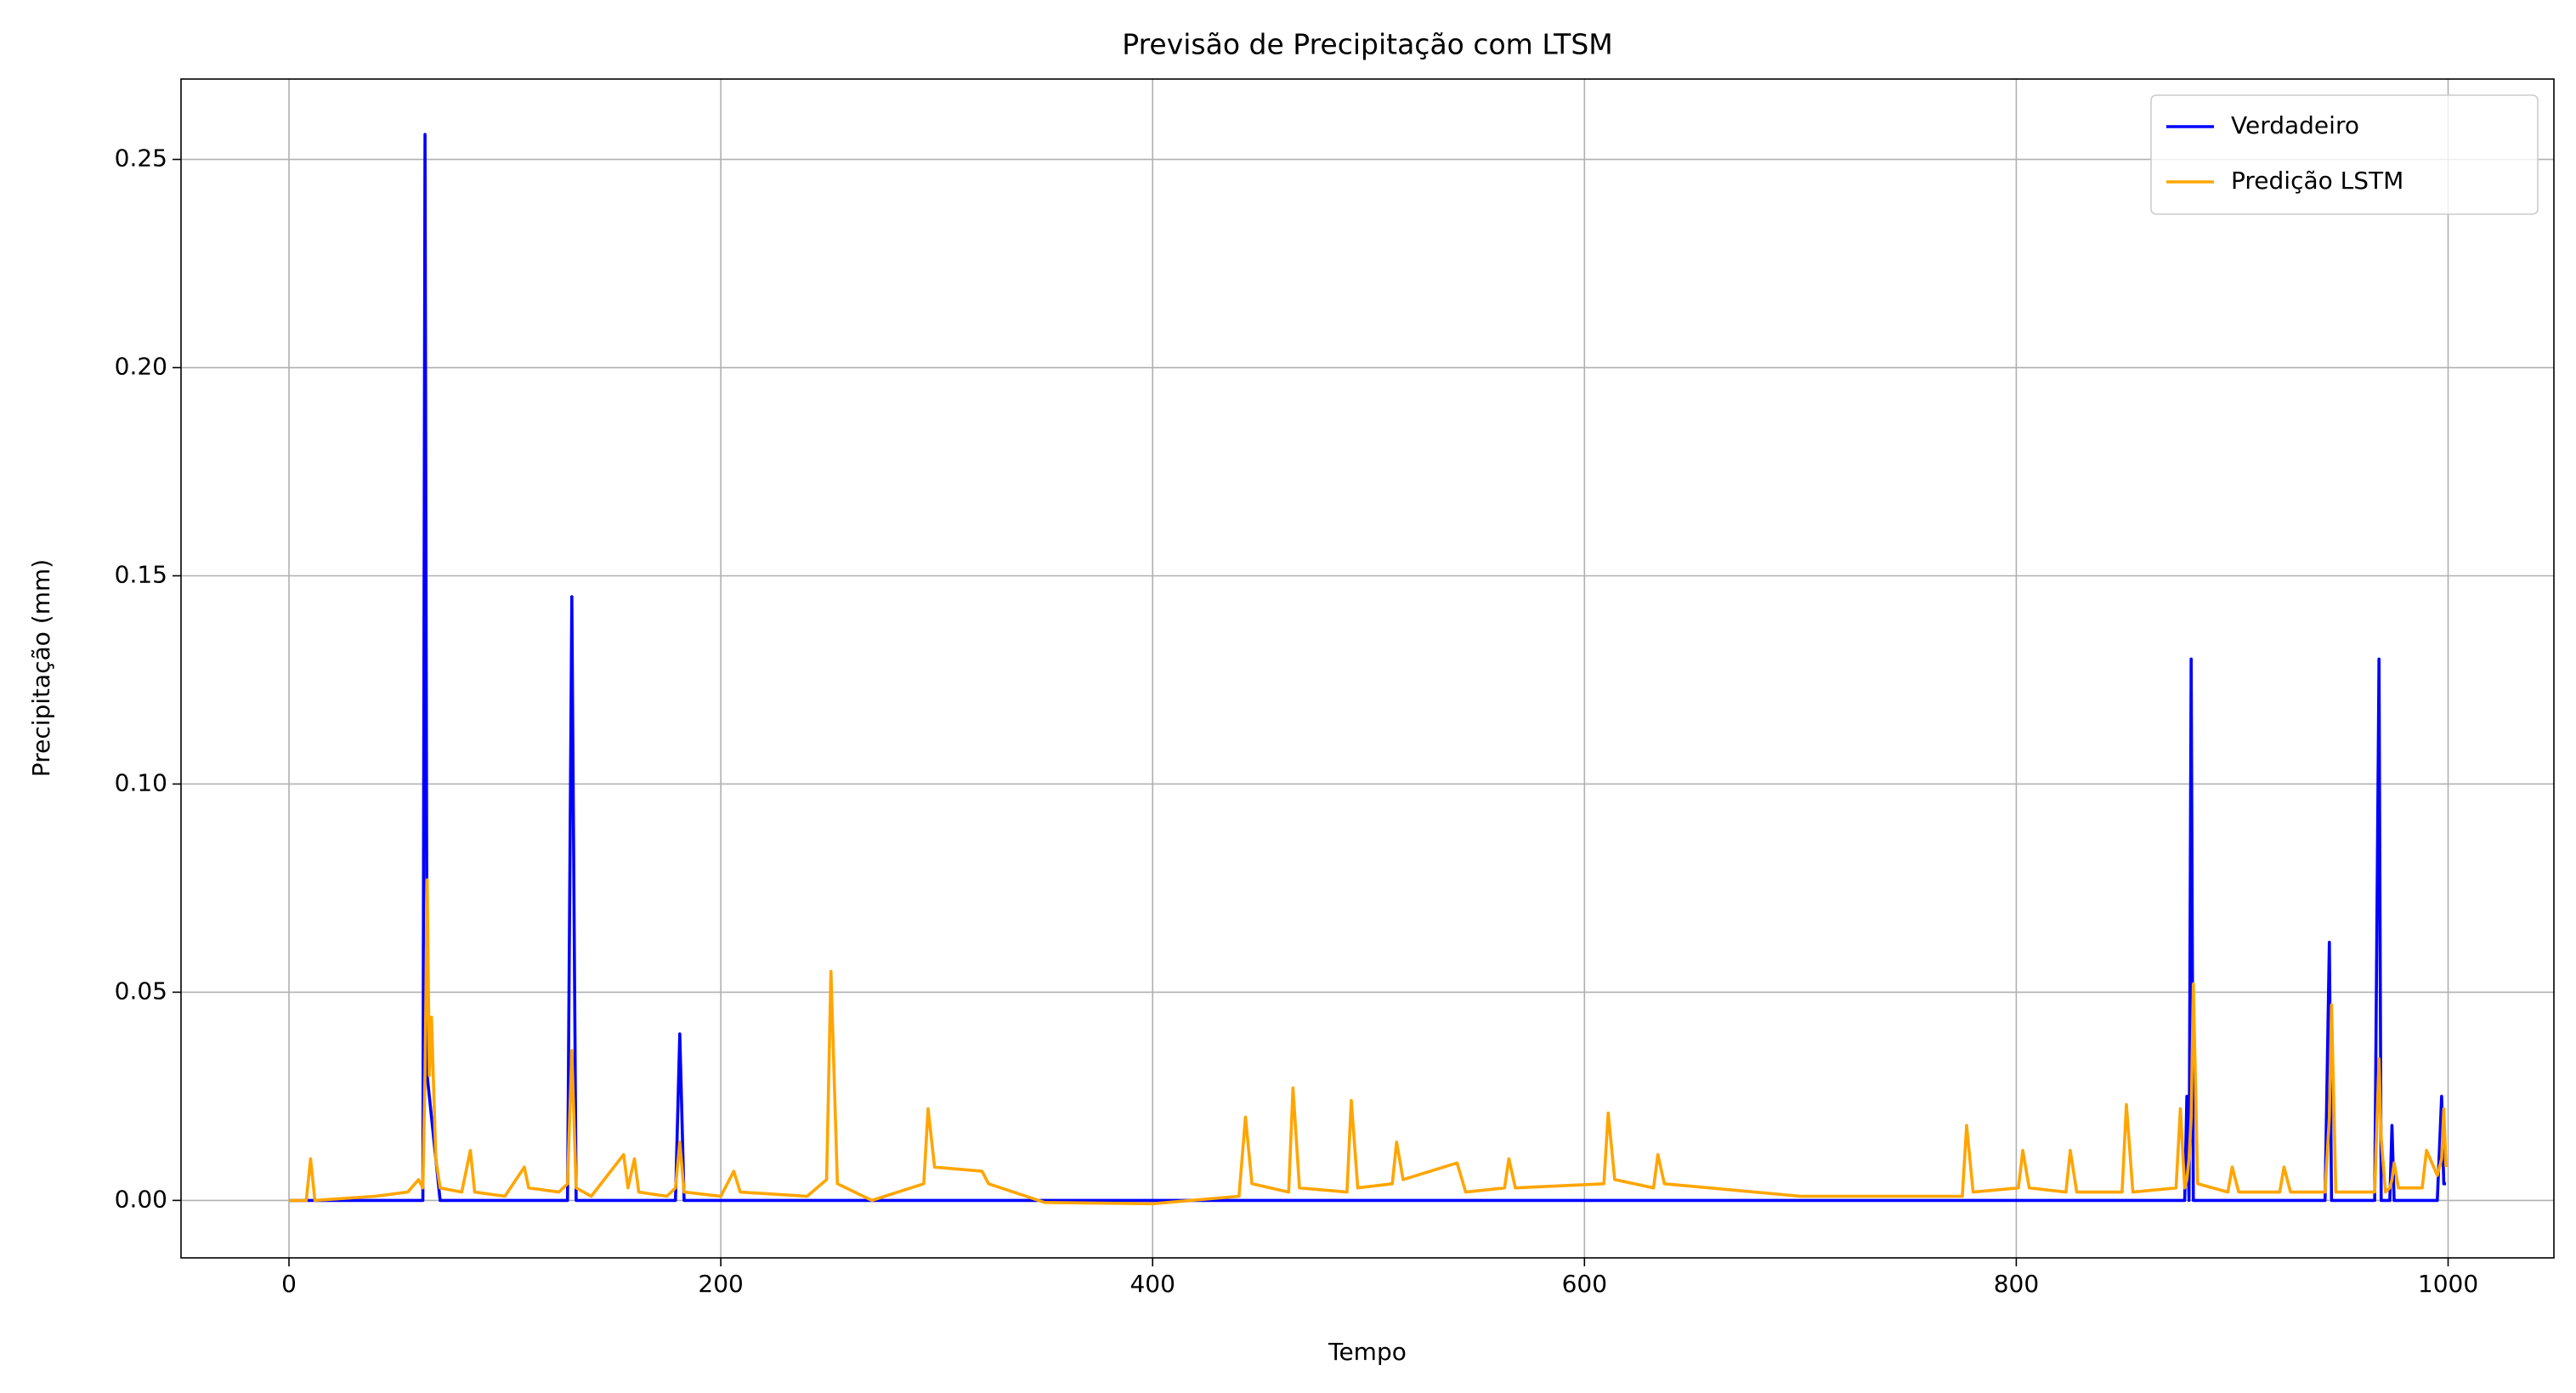 The width and height of the screenshot is (2576, 1393). Describe the element at coordinates (1367, 1352) in the screenshot. I see `x-axis-label: Tempo` at that location.